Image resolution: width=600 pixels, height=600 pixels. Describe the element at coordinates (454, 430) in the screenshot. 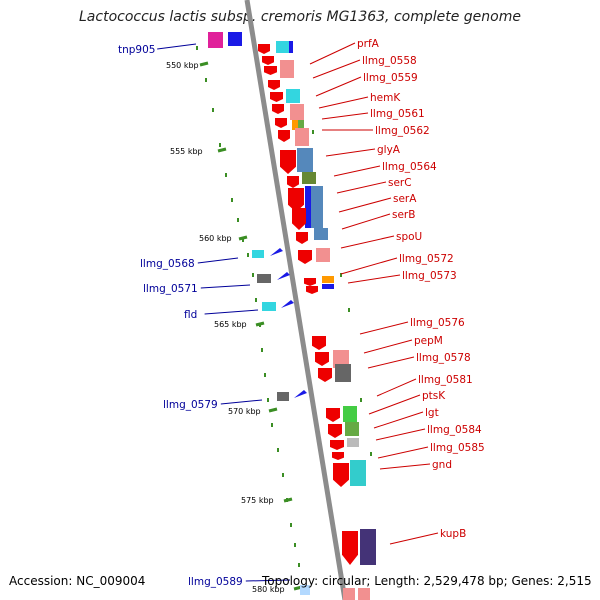

I see `gene-label-llmg_0584: llmg_0584` at that location.